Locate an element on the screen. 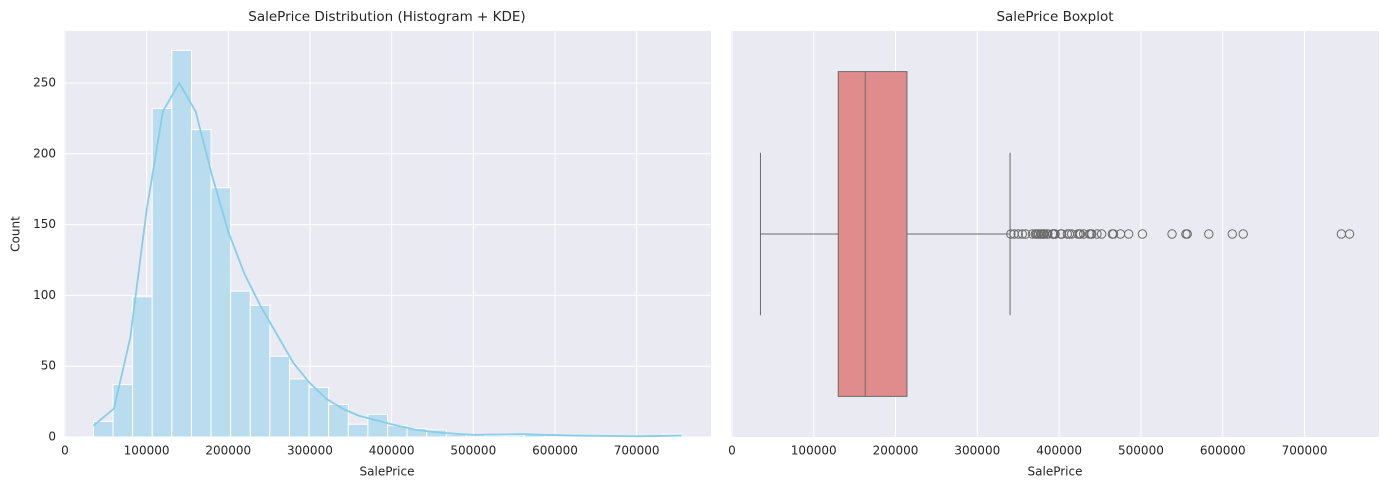 The height and width of the screenshot is (490, 1390). y-tick-label: 200 is located at coordinates (44, 153).